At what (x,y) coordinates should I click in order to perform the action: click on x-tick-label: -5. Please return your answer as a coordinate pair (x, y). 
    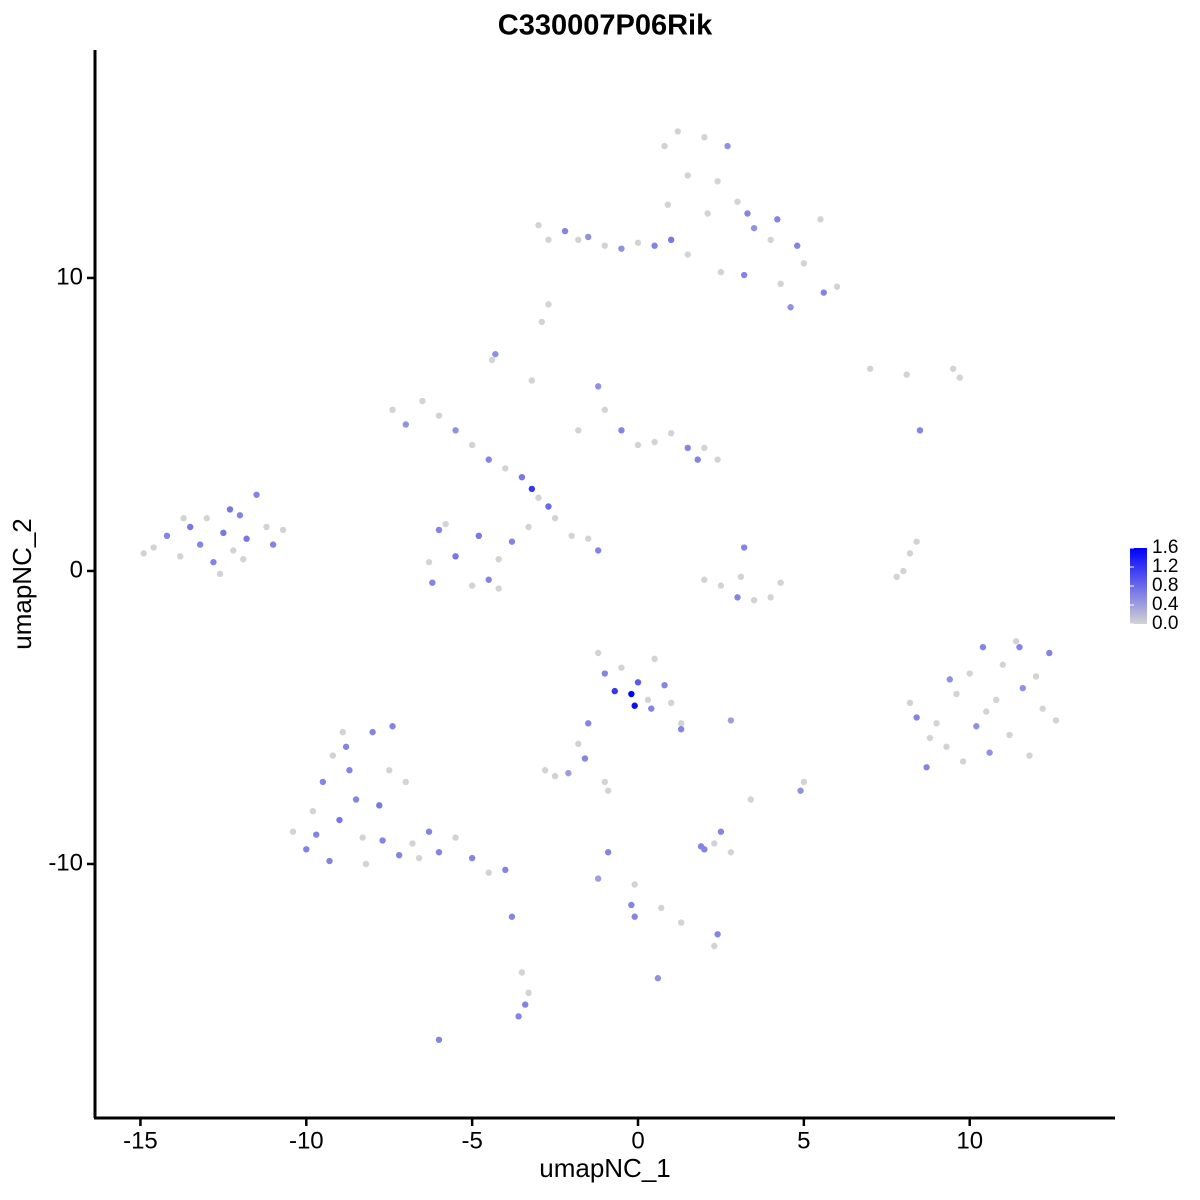
    Looking at the image, I should click on (471, 1140).